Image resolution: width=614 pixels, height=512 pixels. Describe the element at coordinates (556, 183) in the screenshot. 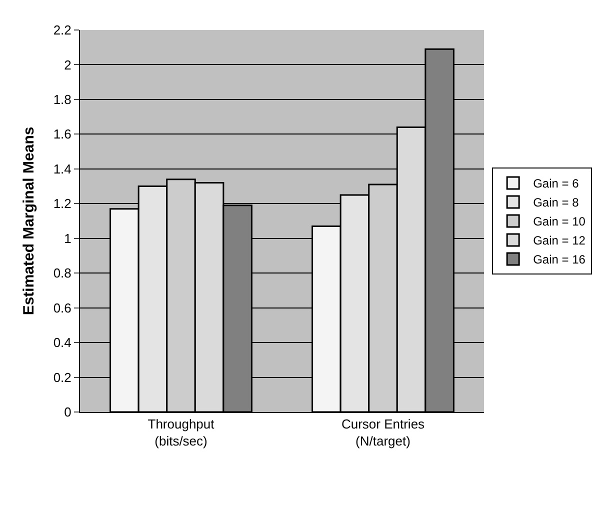

I see `legend-label: Gain = 6` at that location.